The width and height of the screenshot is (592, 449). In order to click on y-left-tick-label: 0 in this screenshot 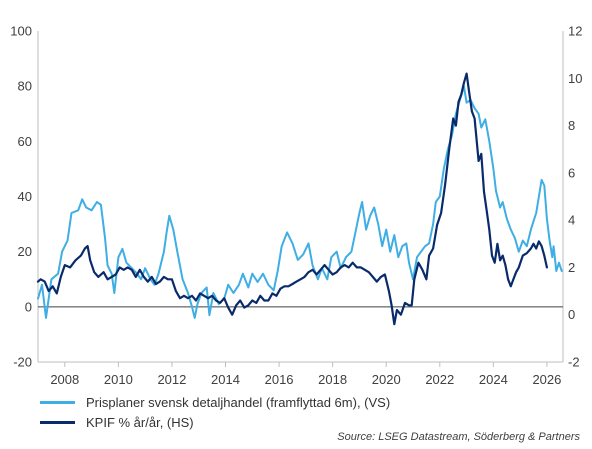, I will do `click(28, 306)`.